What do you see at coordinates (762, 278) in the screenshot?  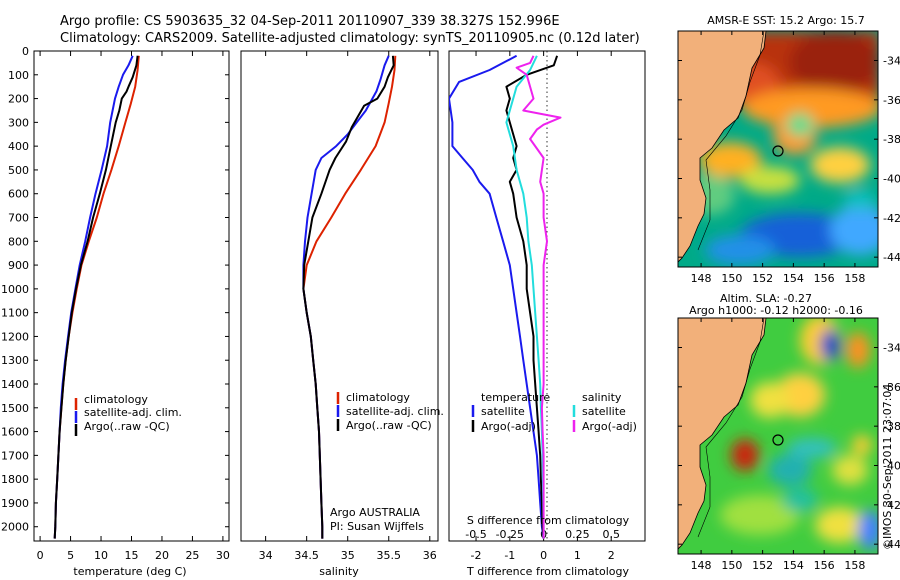 I see `map-x-tick-label: 152` at bounding box center [762, 278].